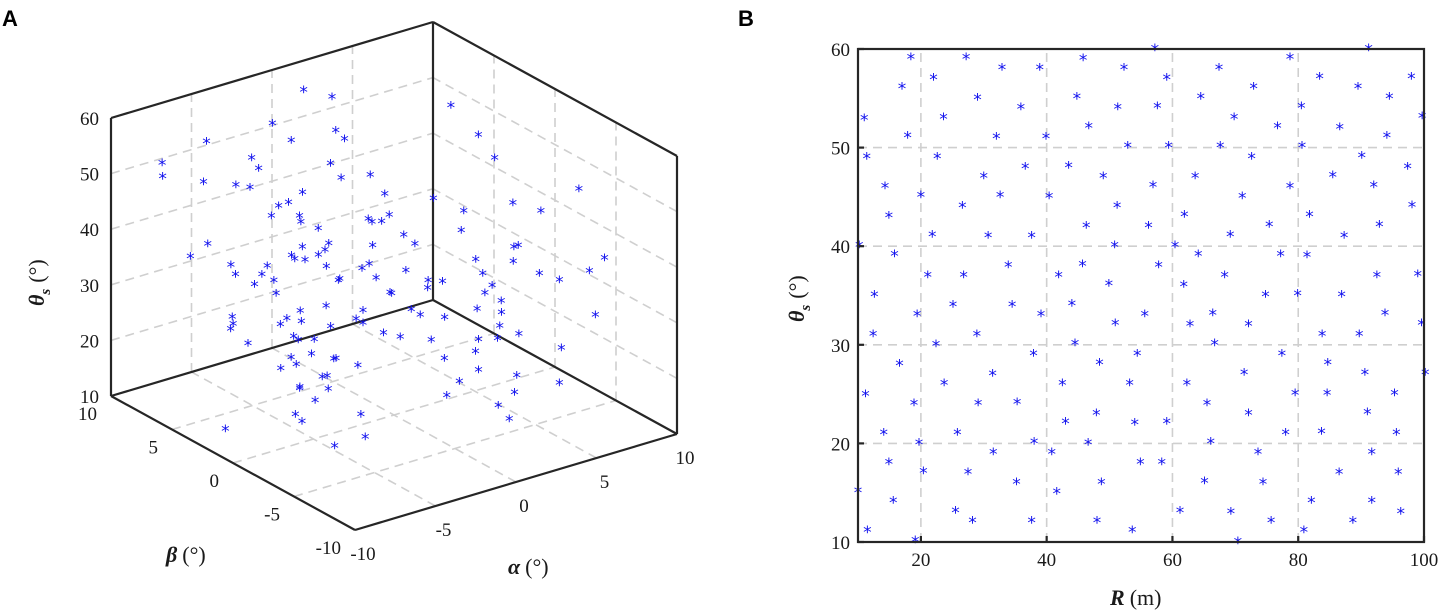 The image size is (1442, 612). What do you see at coordinates (185, 554) in the screenshot?
I see `panel-a-y-axis-label: β (°)` at bounding box center [185, 554].